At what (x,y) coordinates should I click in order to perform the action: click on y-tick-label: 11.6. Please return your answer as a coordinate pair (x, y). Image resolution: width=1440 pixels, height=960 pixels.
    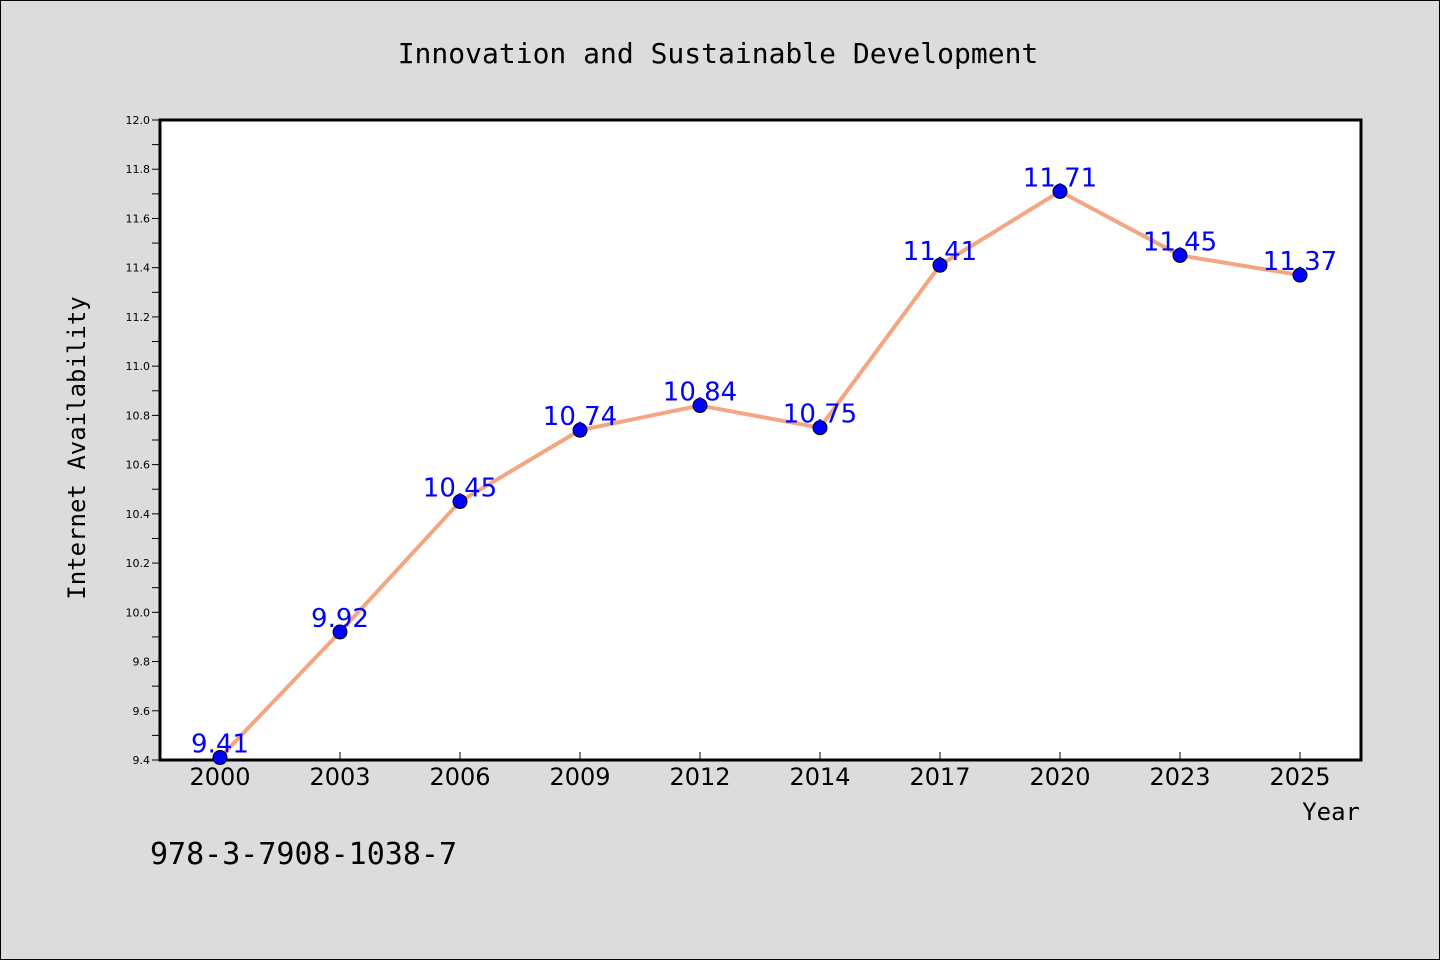
    Looking at the image, I should click on (138, 218).